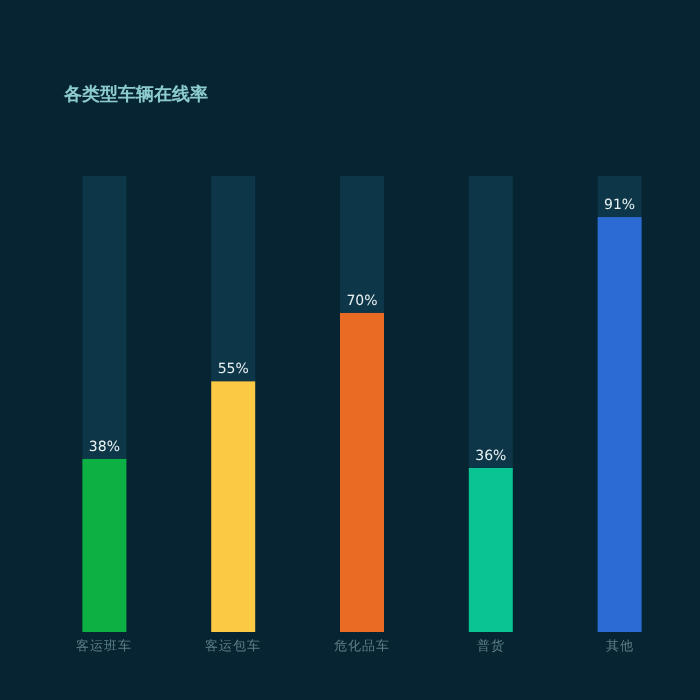 The width and height of the screenshot is (700, 700). What do you see at coordinates (135, 95) in the screenshot?
I see `chart-title: 各类型车辆在线率` at bounding box center [135, 95].